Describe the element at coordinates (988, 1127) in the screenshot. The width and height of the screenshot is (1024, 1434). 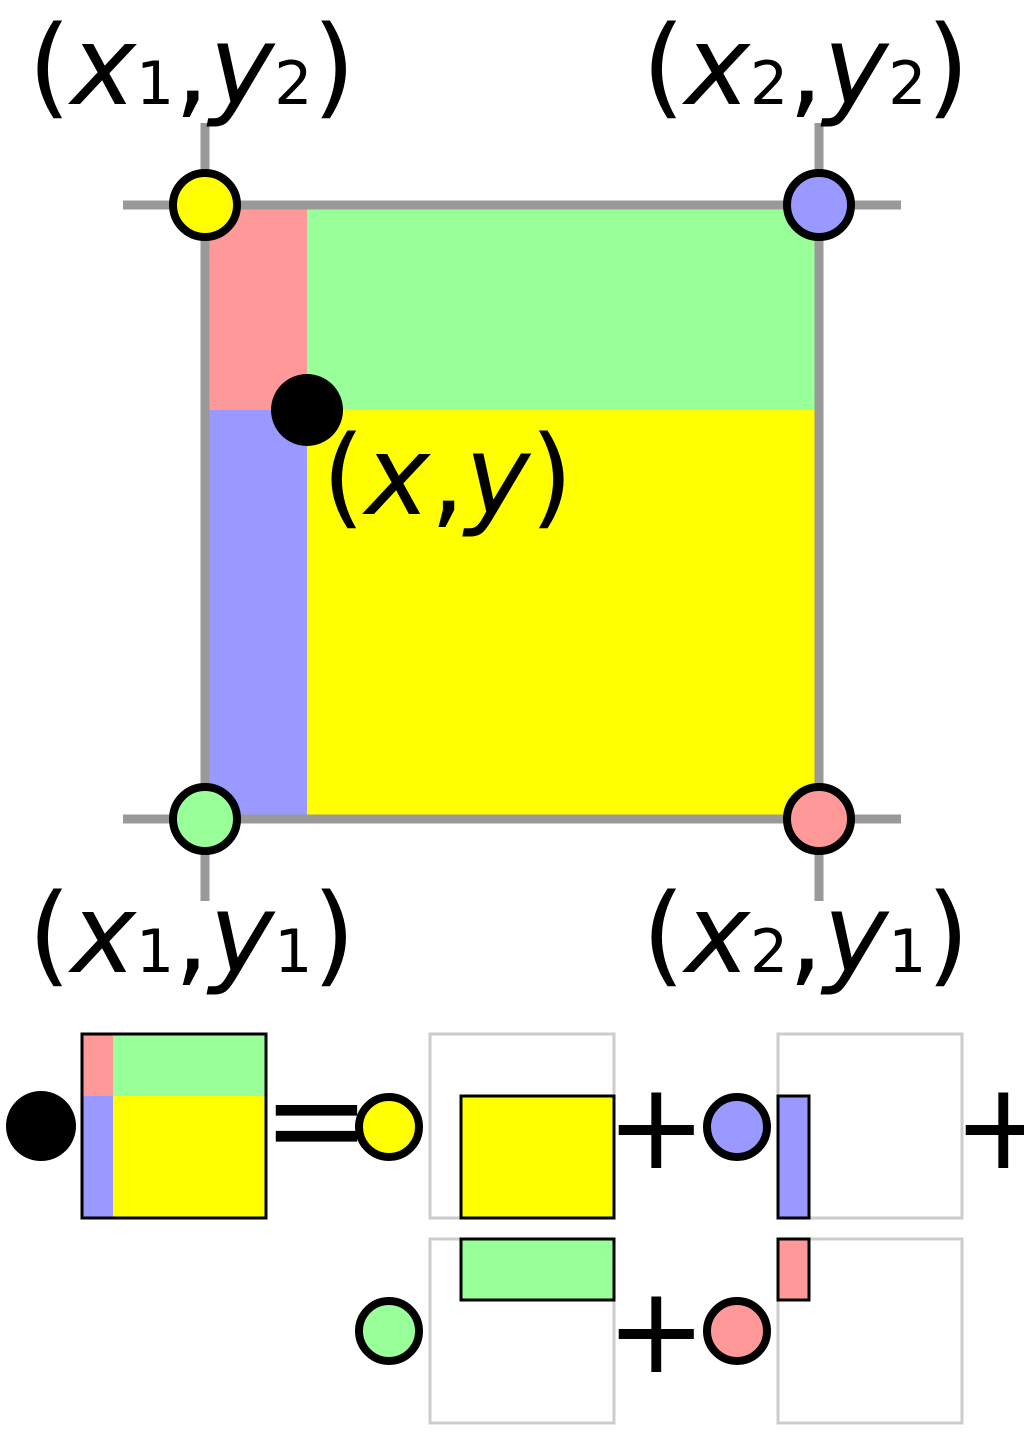
I see `plus-sign-2: +` at that location.